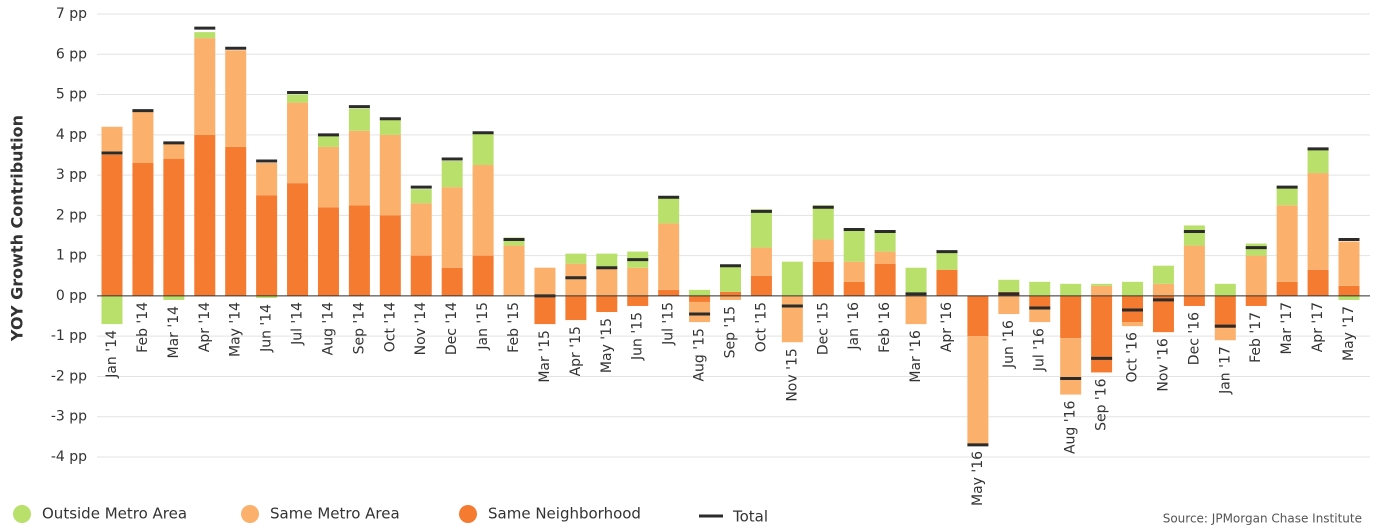 The width and height of the screenshot is (1373, 529). Describe the element at coordinates (638, 336) in the screenshot. I see `x-tick-label: Jun '15` at that location.